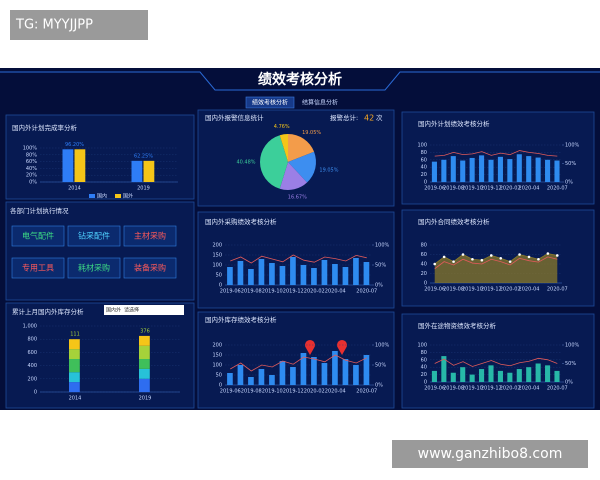 This screenshot has height=480, width=600. What do you see at coordinates (297, 198) in the screenshot?
I see `slice-label: 16.67%` at bounding box center [297, 198].